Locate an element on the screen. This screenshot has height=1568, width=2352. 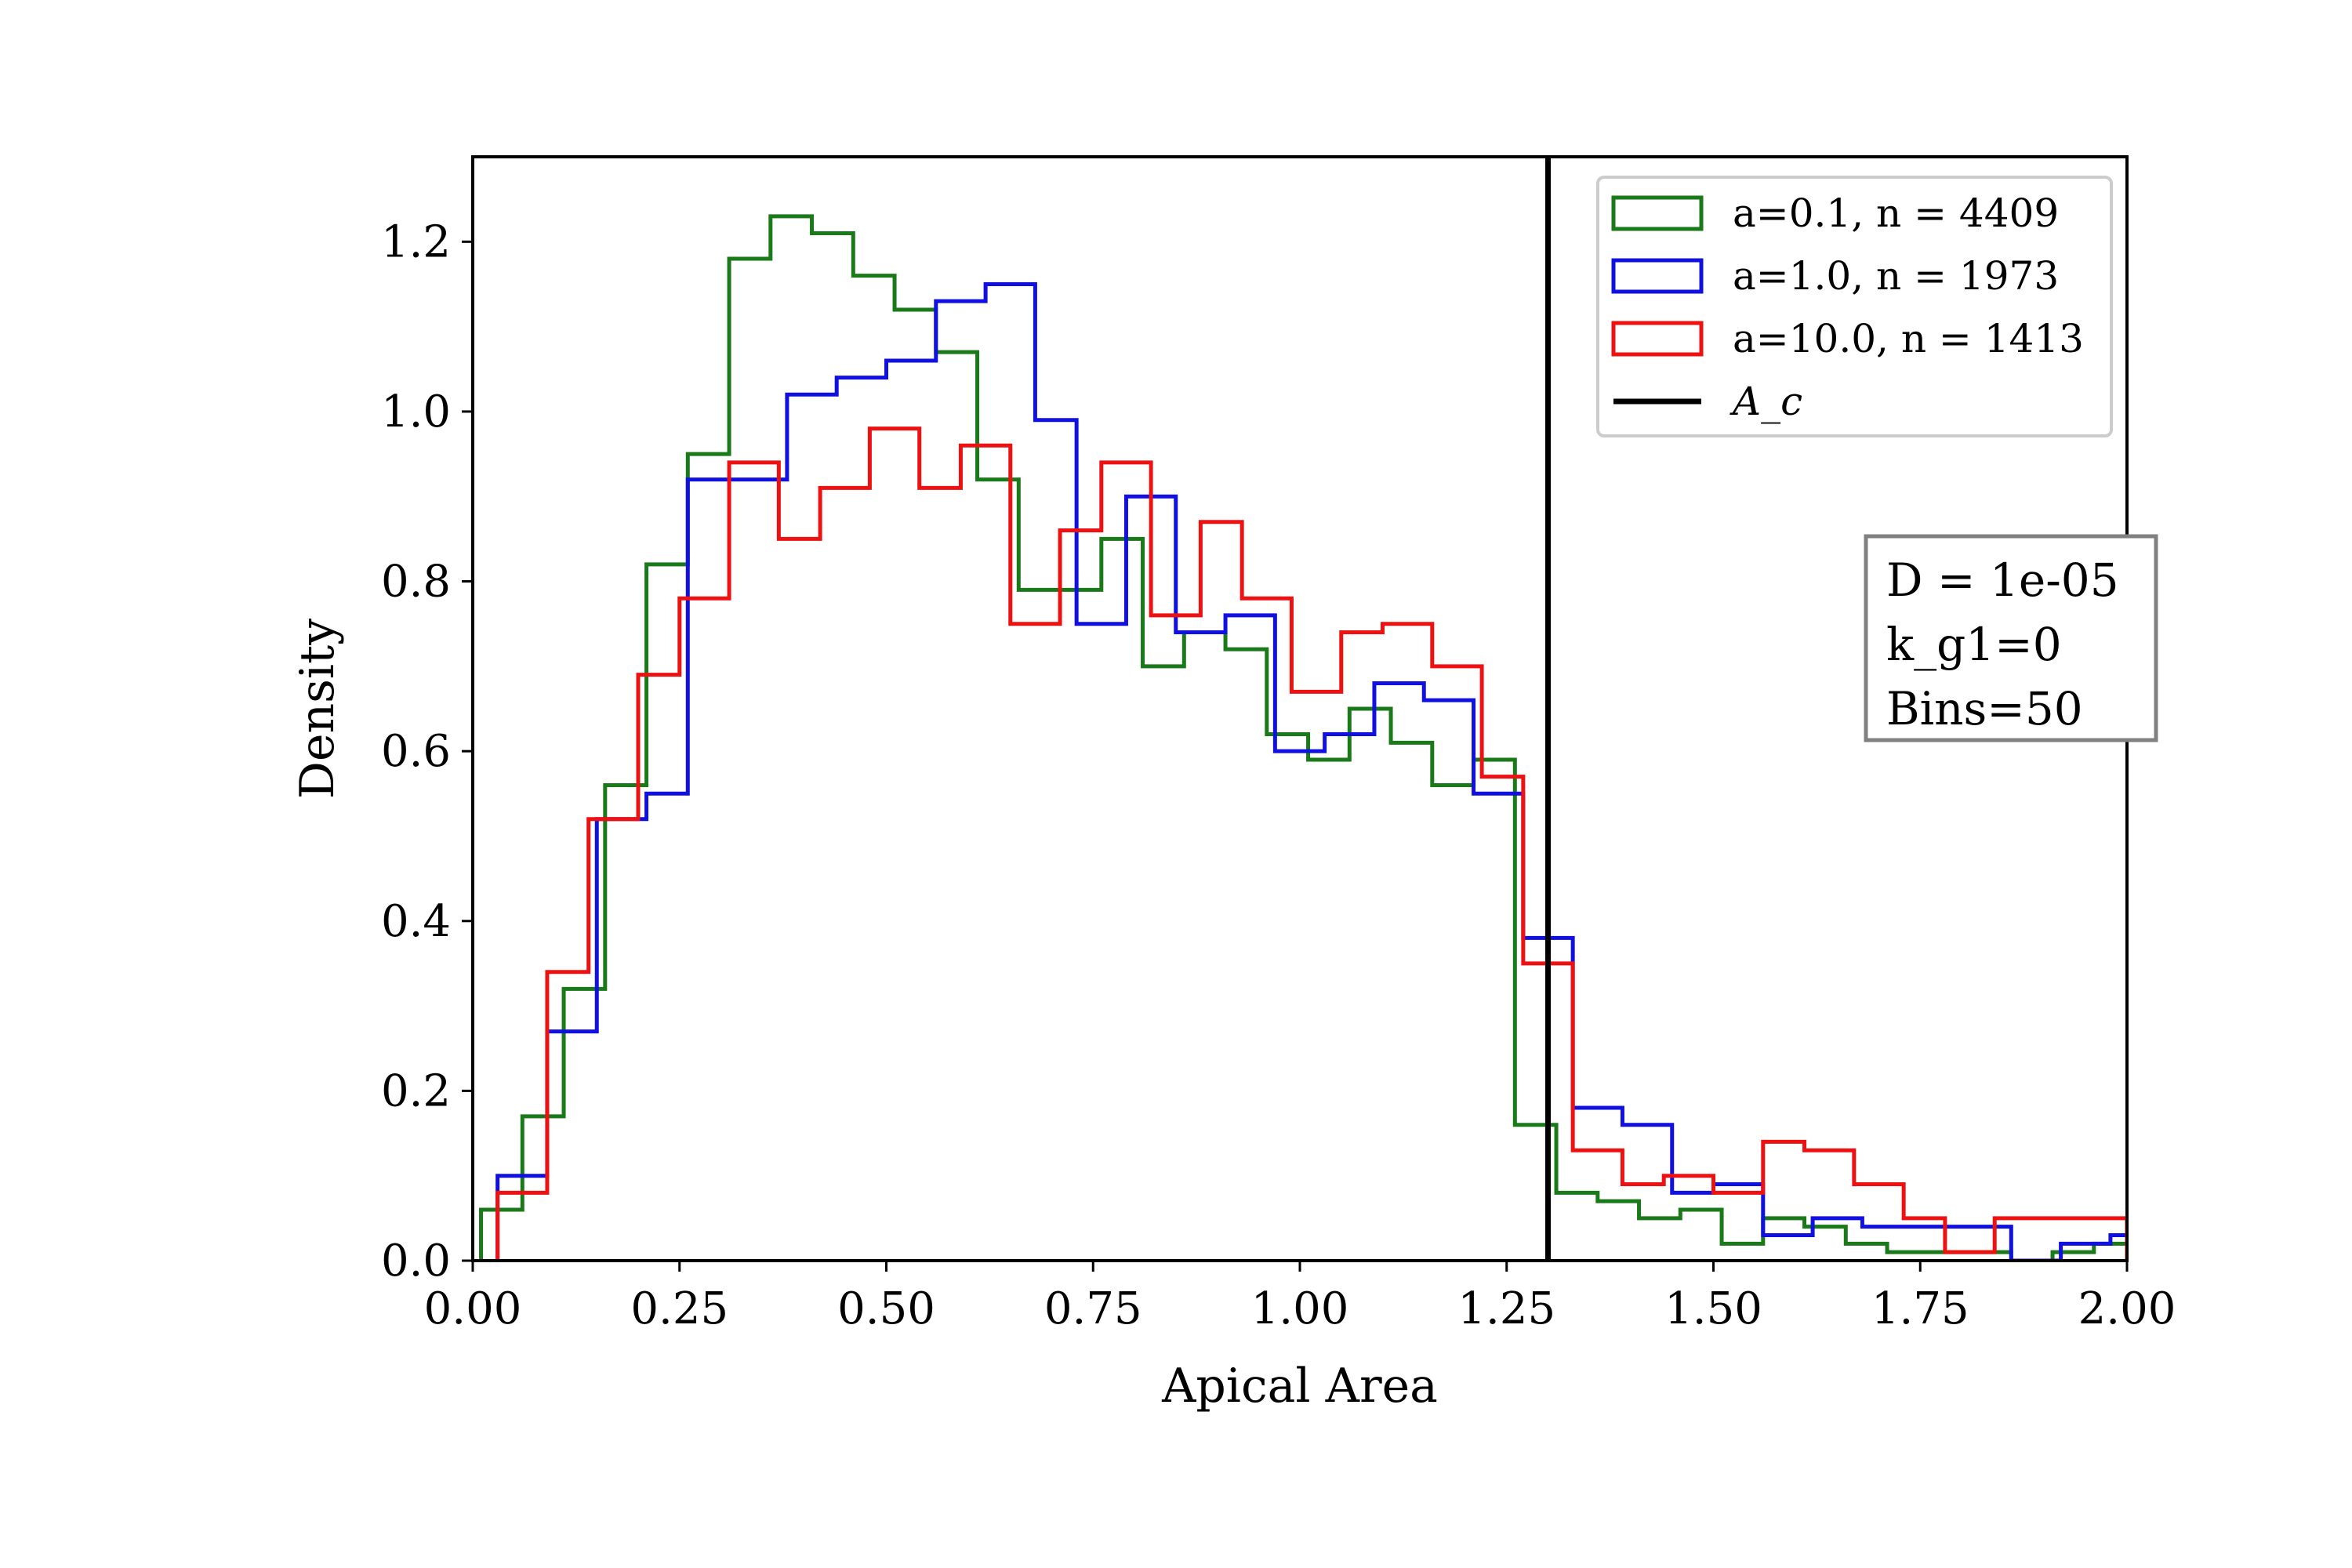
y-tick-label: 0.0 is located at coordinates (416, 1261).